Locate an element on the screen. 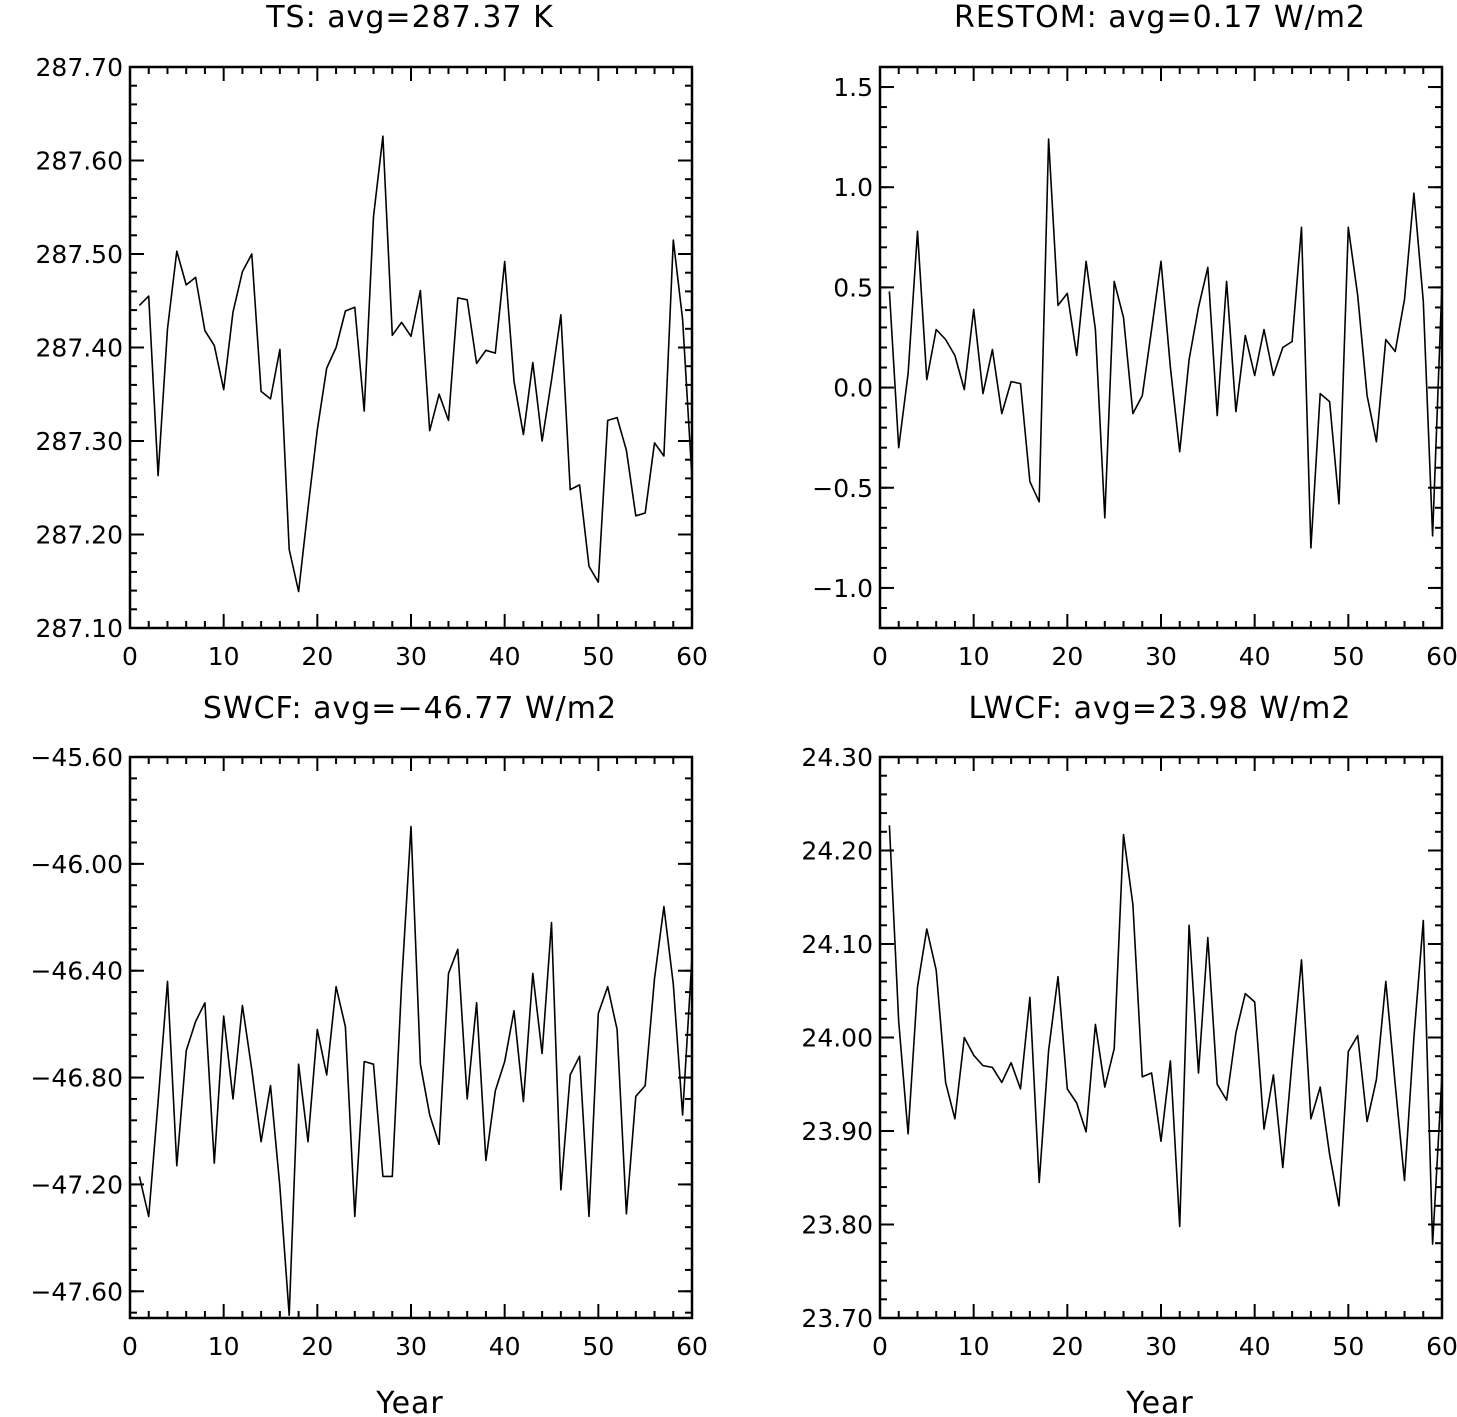 This screenshot has width=1457, height=1417. y-tick-label: 287.30 is located at coordinates (79, 441).